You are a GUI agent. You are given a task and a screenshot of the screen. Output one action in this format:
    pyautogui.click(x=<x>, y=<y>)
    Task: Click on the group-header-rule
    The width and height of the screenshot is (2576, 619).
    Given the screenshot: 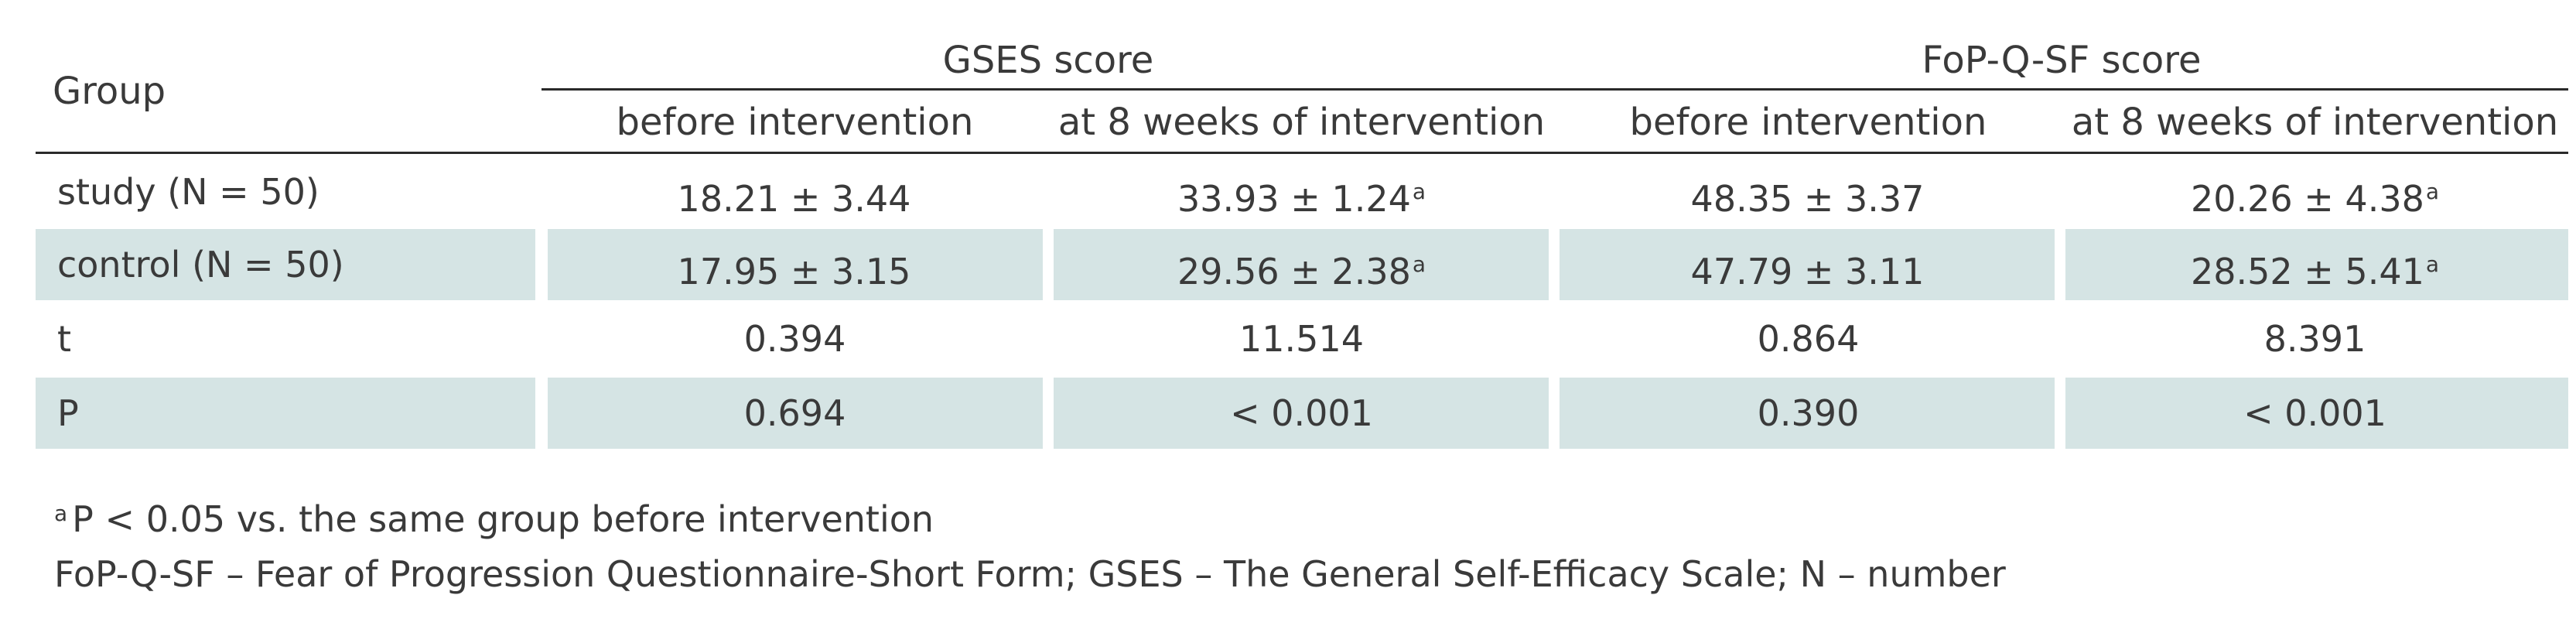 What is the action you would take?
    pyautogui.click(x=1555, y=90)
    